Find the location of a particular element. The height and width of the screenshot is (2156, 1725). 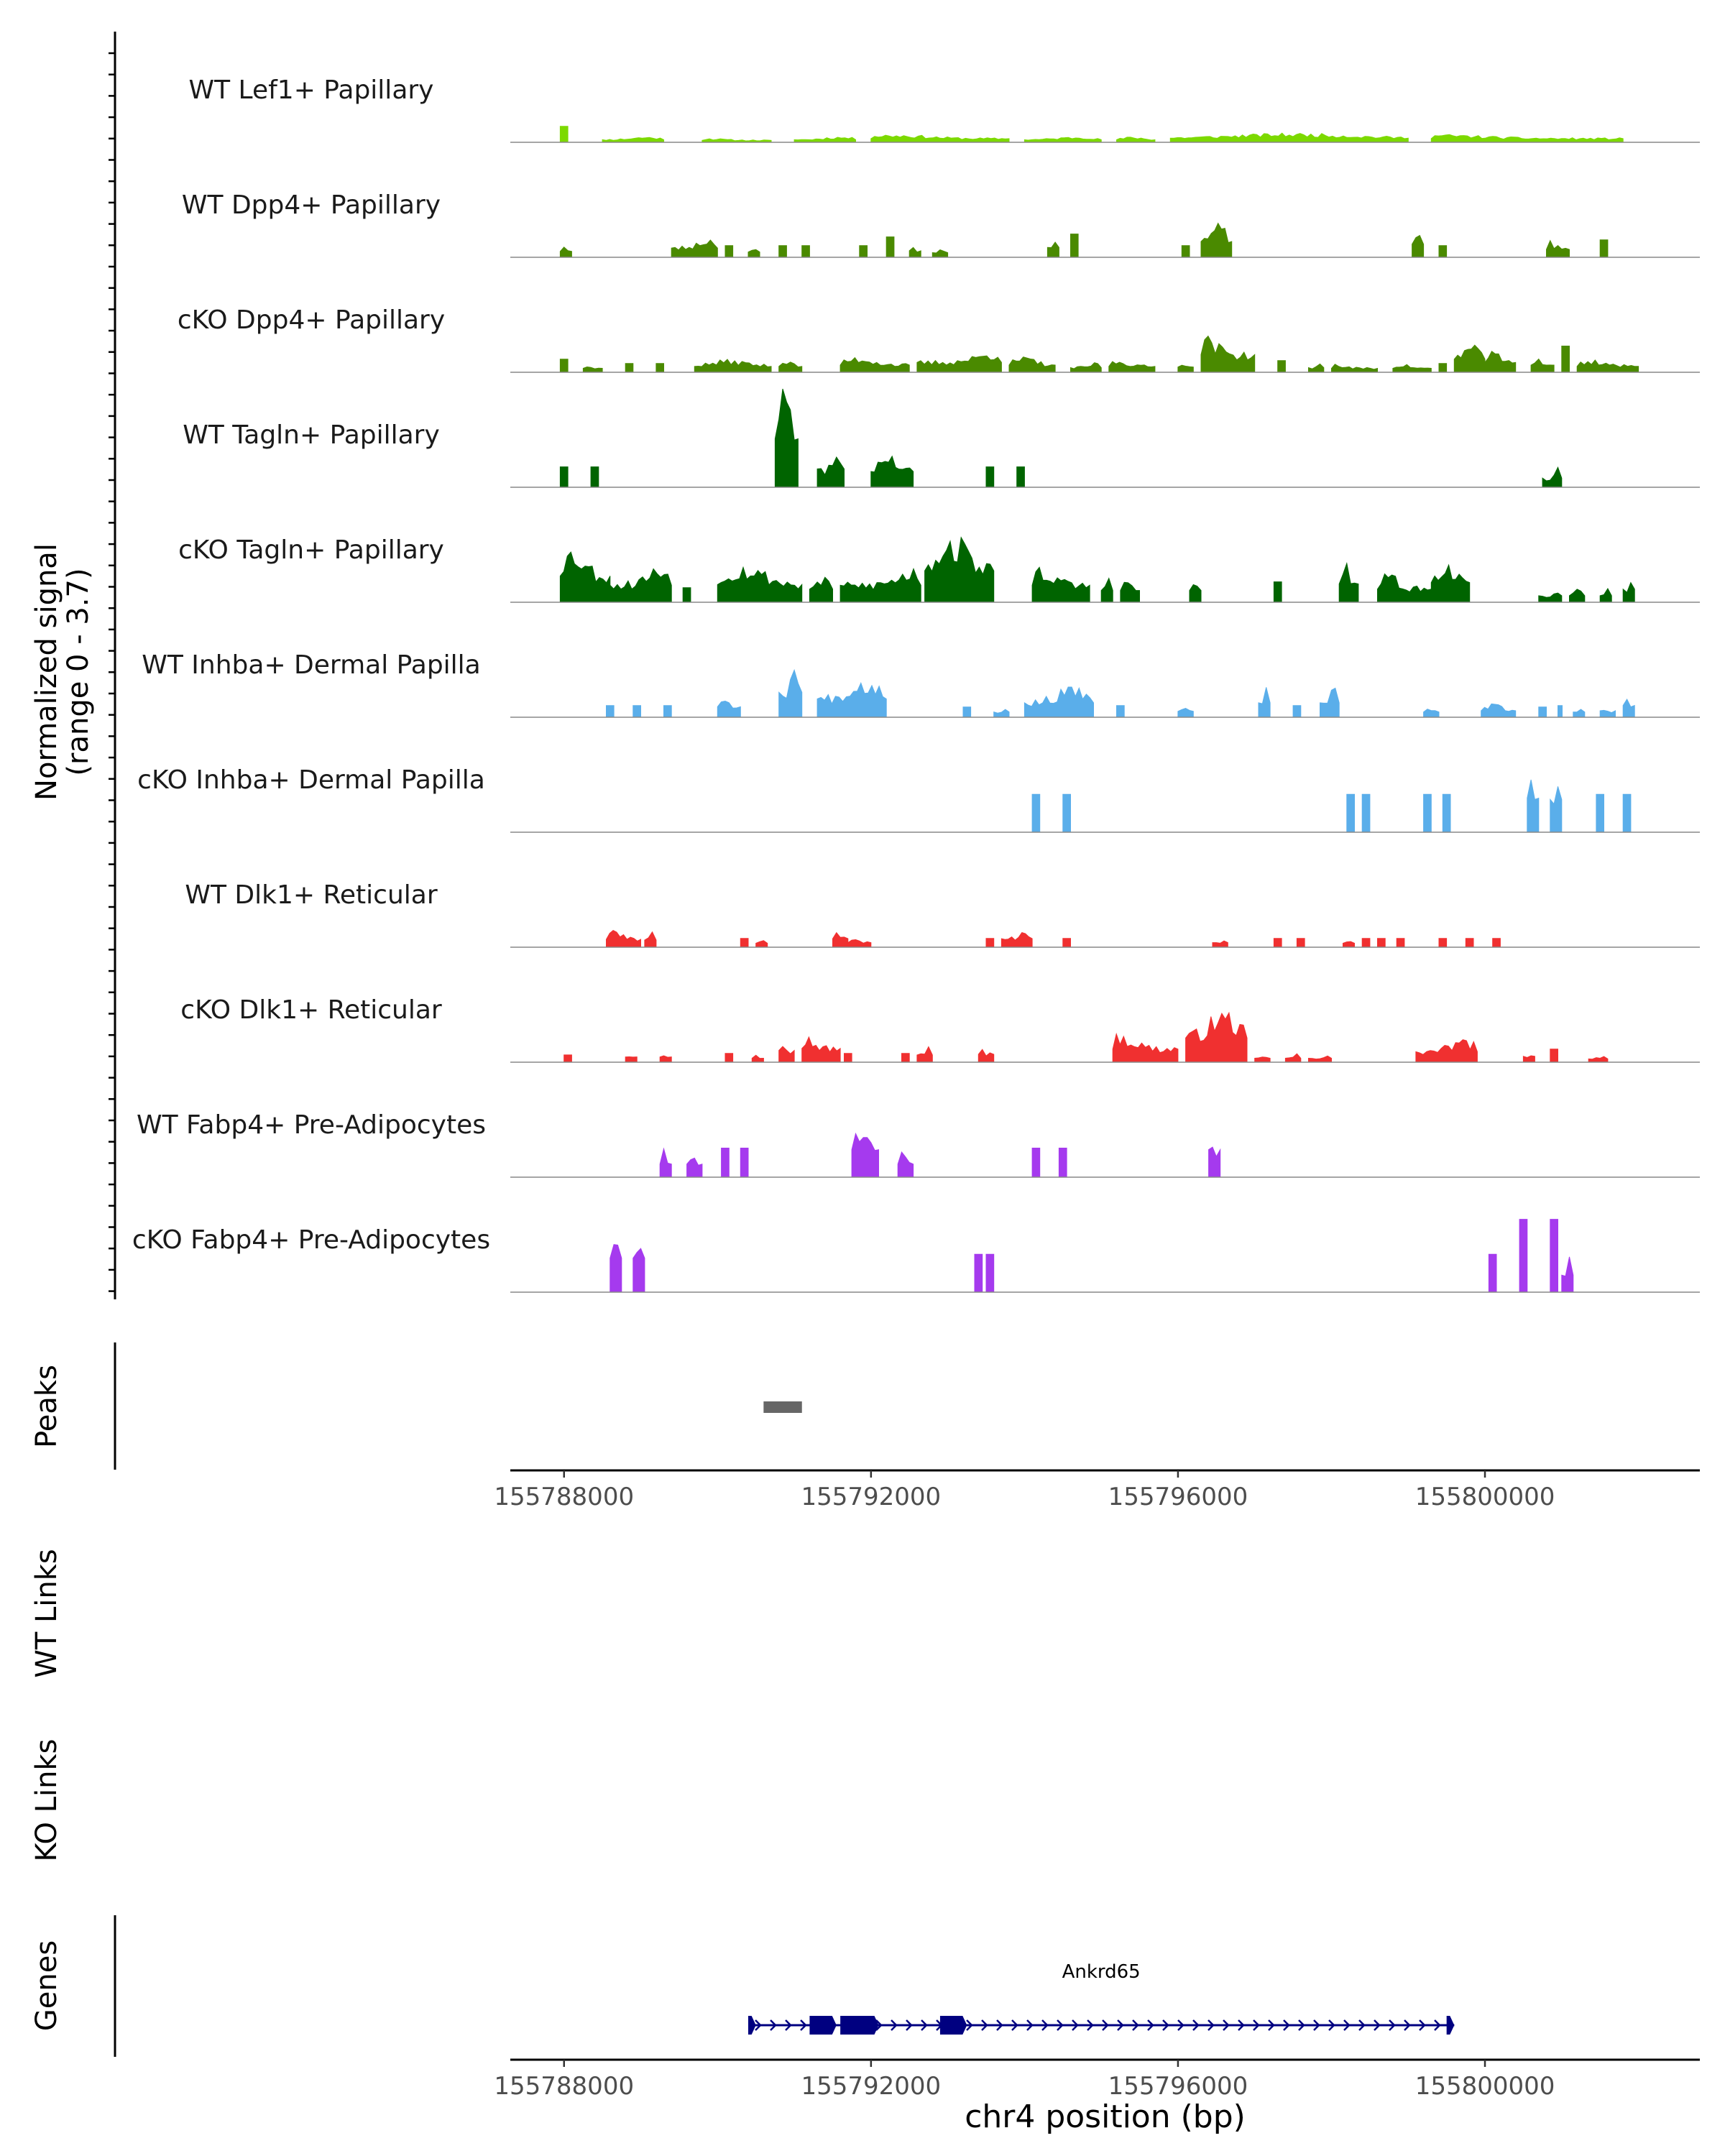

wt-links-label: WT Links is located at coordinates (46, 1613).